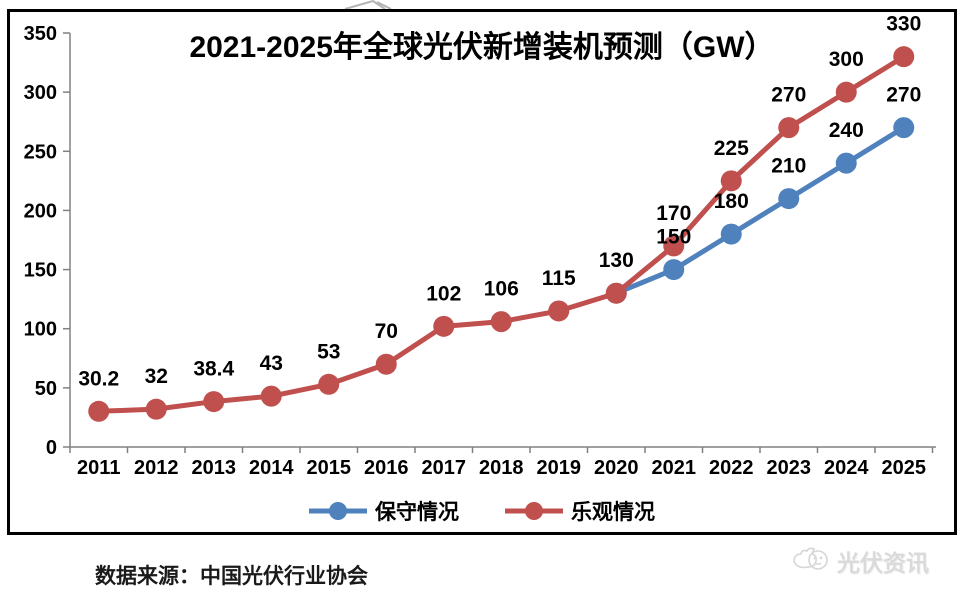 The width and height of the screenshot is (970, 603). Describe the element at coordinates (98, 378) in the screenshot. I see `data-label-optimistic: 30.2` at that location.